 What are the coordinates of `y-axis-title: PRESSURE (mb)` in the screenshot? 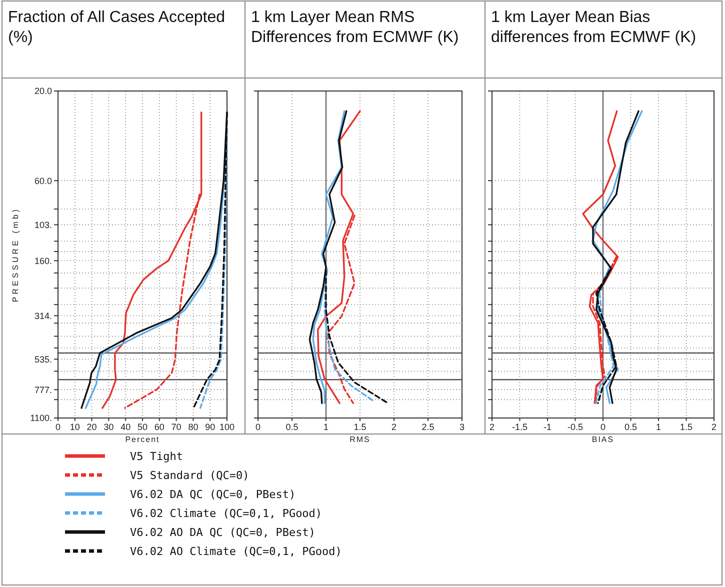 It's located at (15, 254).